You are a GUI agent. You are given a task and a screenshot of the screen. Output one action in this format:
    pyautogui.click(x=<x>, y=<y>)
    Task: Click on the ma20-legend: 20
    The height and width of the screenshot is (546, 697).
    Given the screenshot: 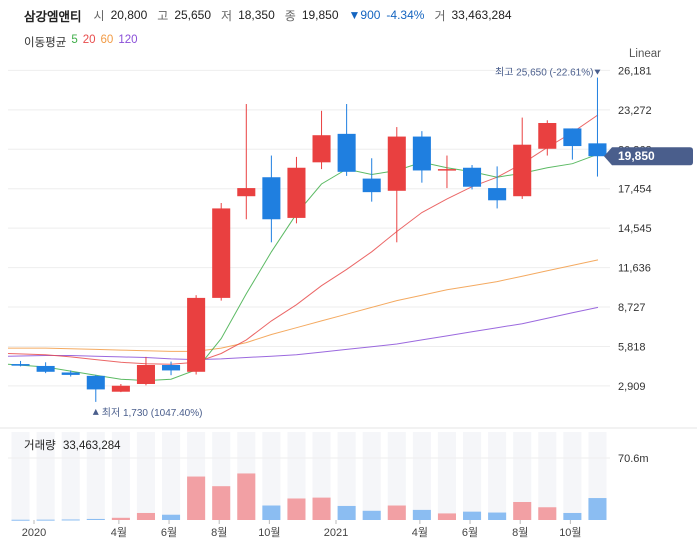 What is the action you would take?
    pyautogui.click(x=89, y=40)
    